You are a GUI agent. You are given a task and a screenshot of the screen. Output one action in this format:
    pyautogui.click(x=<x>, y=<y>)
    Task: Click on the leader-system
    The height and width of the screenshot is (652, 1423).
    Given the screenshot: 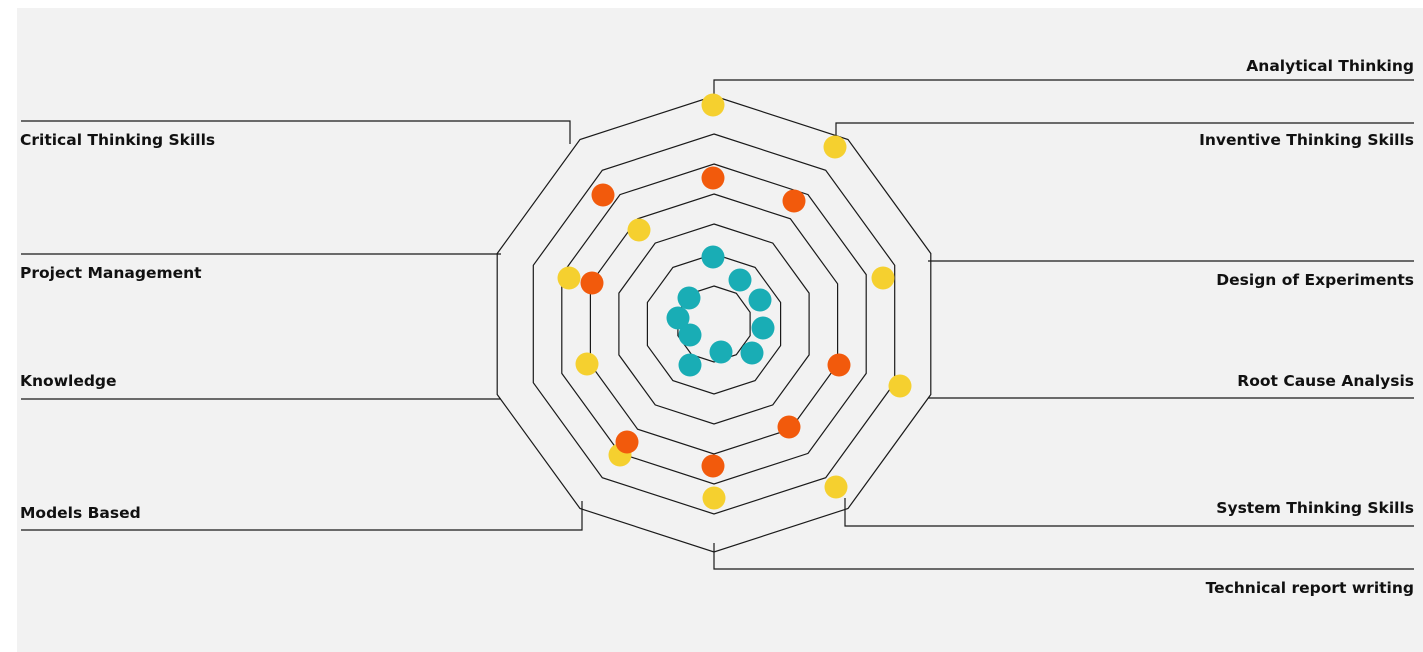 What is the action you would take?
    pyautogui.click(x=1129, y=512)
    